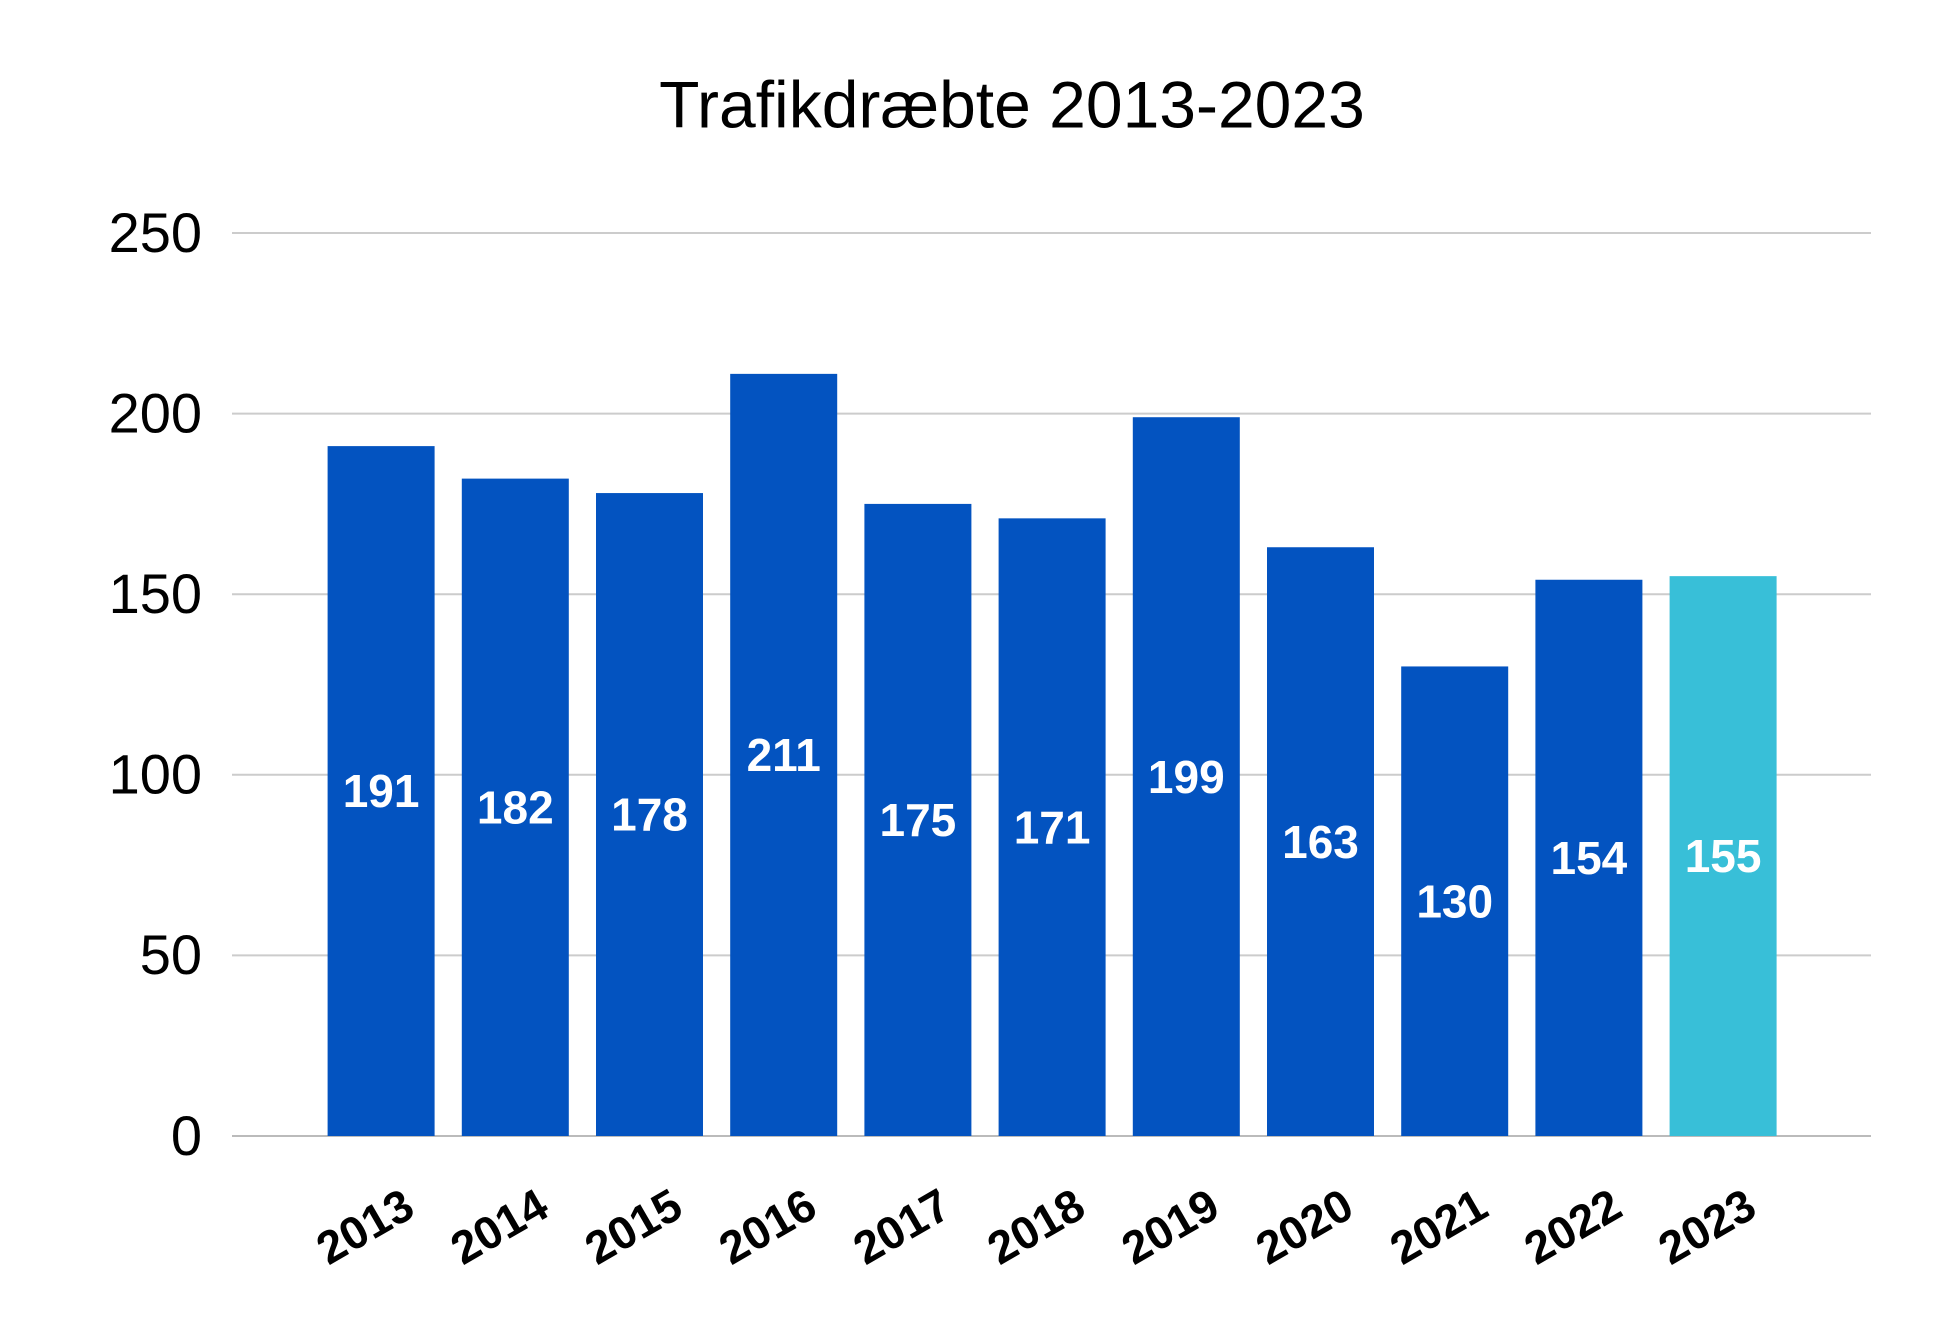  I want to click on value-label: 191, so click(381, 791).